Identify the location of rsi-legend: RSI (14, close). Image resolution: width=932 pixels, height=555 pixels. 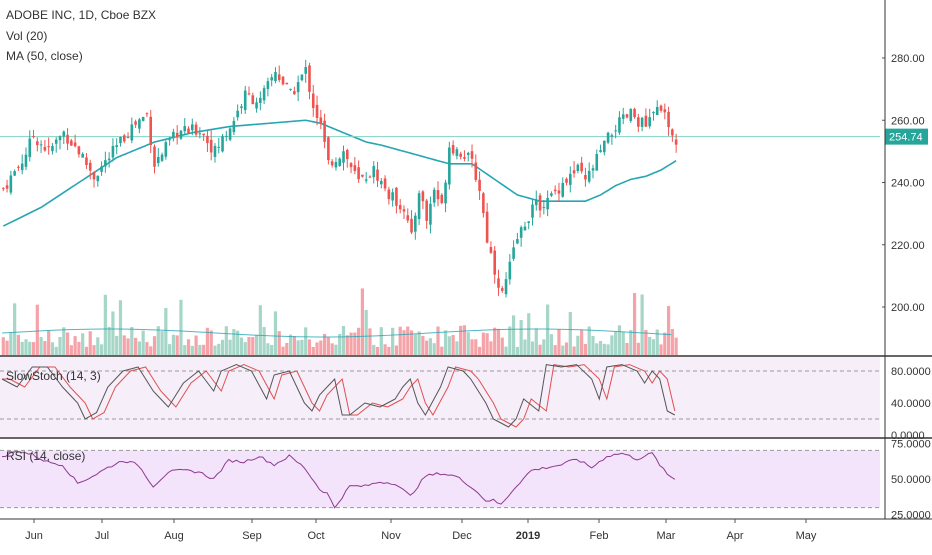
(46, 456).